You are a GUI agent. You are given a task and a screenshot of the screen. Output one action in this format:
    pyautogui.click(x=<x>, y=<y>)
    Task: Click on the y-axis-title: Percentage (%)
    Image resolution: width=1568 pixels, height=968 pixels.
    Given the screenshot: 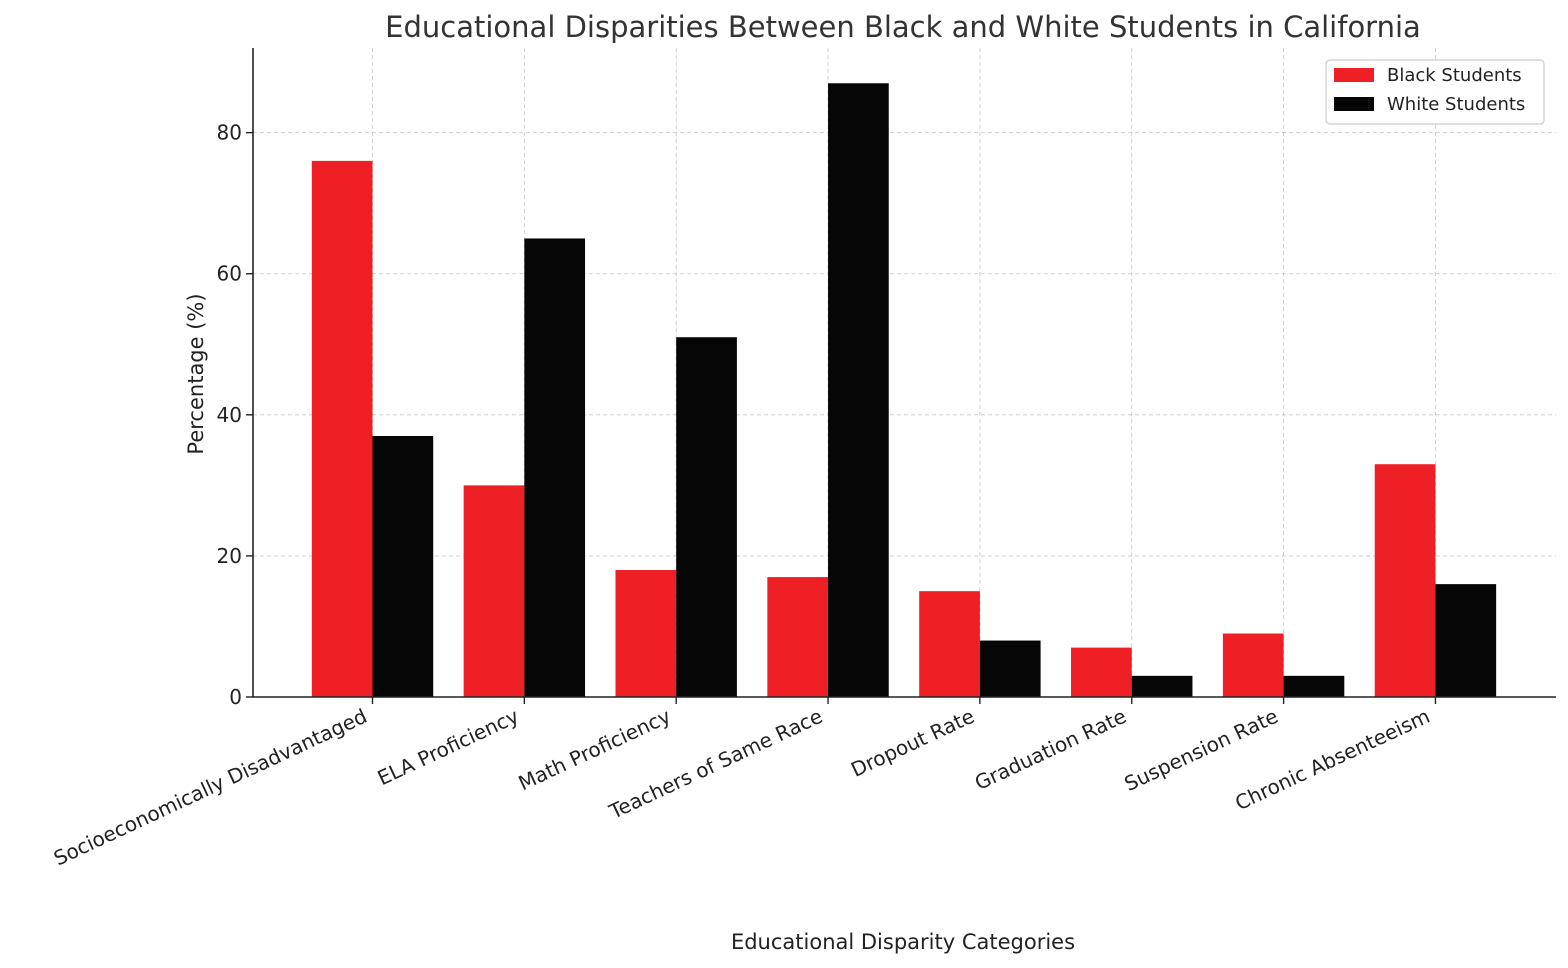 What is the action you would take?
    pyautogui.click(x=196, y=373)
    